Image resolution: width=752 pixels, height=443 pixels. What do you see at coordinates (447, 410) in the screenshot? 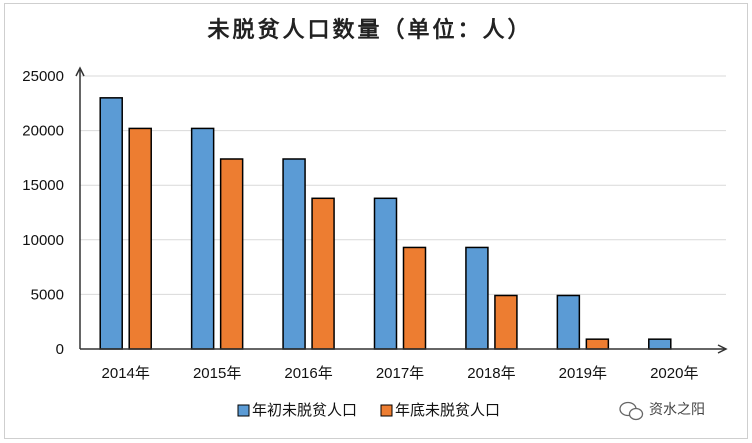
I see `legend-label: 年底未脱贫人口` at bounding box center [447, 410].